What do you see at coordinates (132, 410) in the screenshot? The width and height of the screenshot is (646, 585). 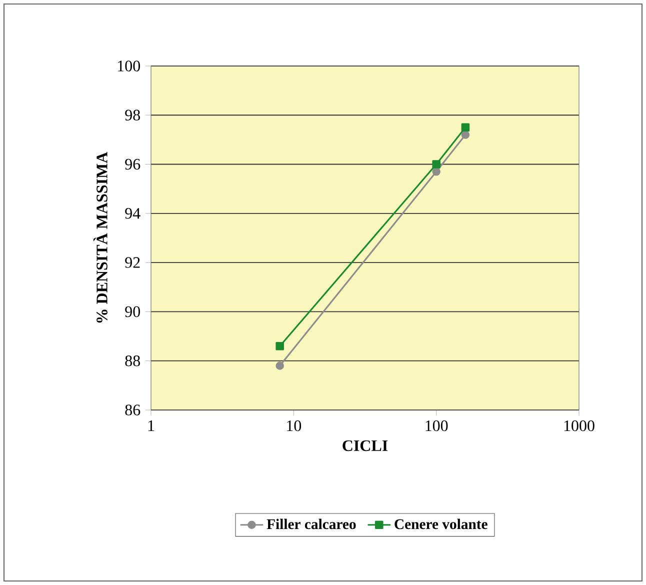 I see `y-tick-label: 86` at bounding box center [132, 410].